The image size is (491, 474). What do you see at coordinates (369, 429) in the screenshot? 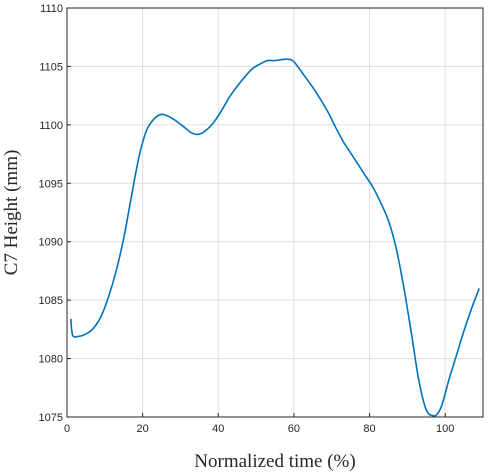
I see `x-tick-label: 80` at bounding box center [369, 429].